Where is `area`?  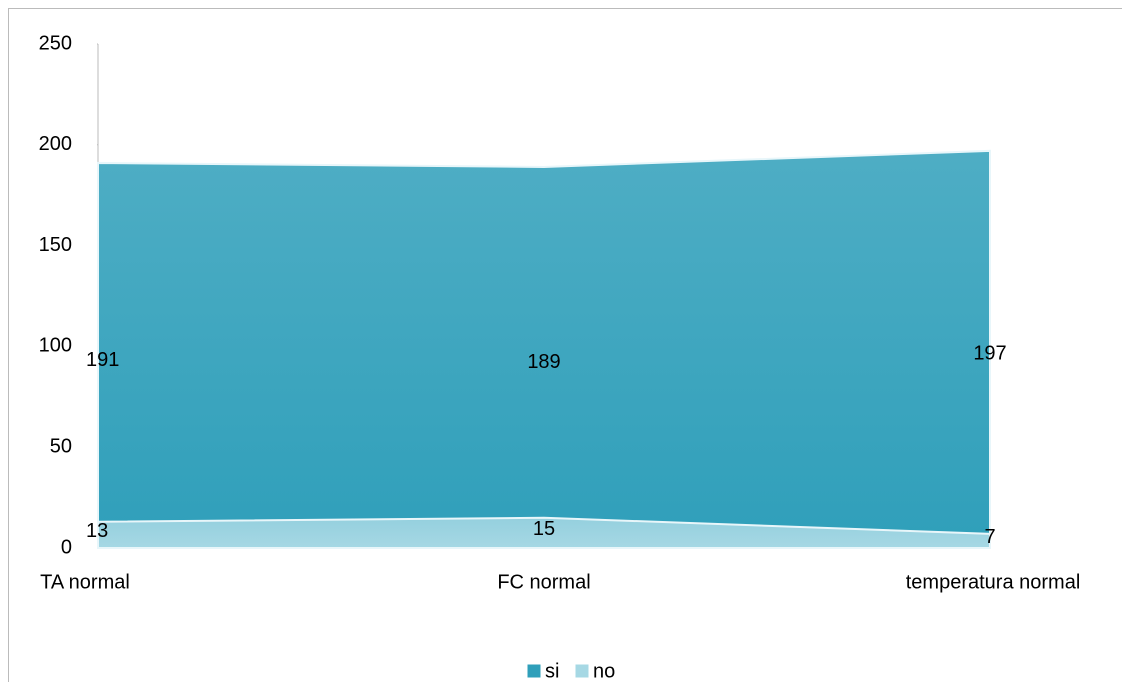 area is located at coordinates (544, 532).